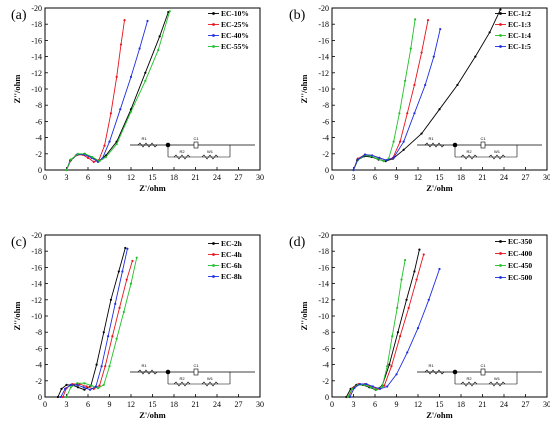 This screenshot has width=550, height=423. What do you see at coordinates (297, 15) in the screenshot?
I see `panel-label: (b)` at bounding box center [297, 15].